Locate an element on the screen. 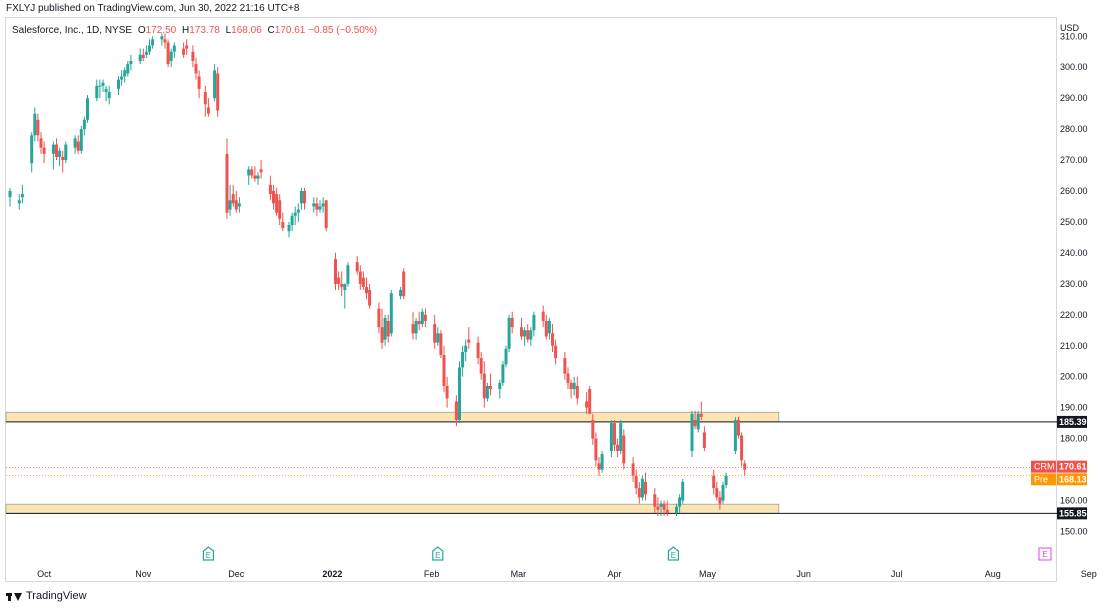  earnings-icon is located at coordinates (673, 553).